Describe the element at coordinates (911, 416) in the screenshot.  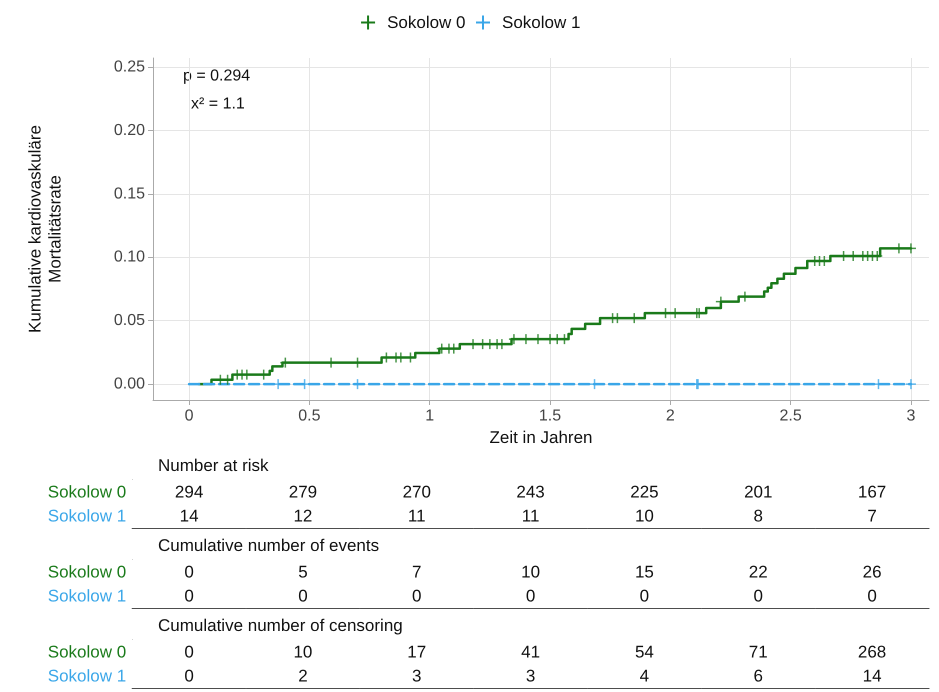
I see `x-tick-label: 3` at that location.